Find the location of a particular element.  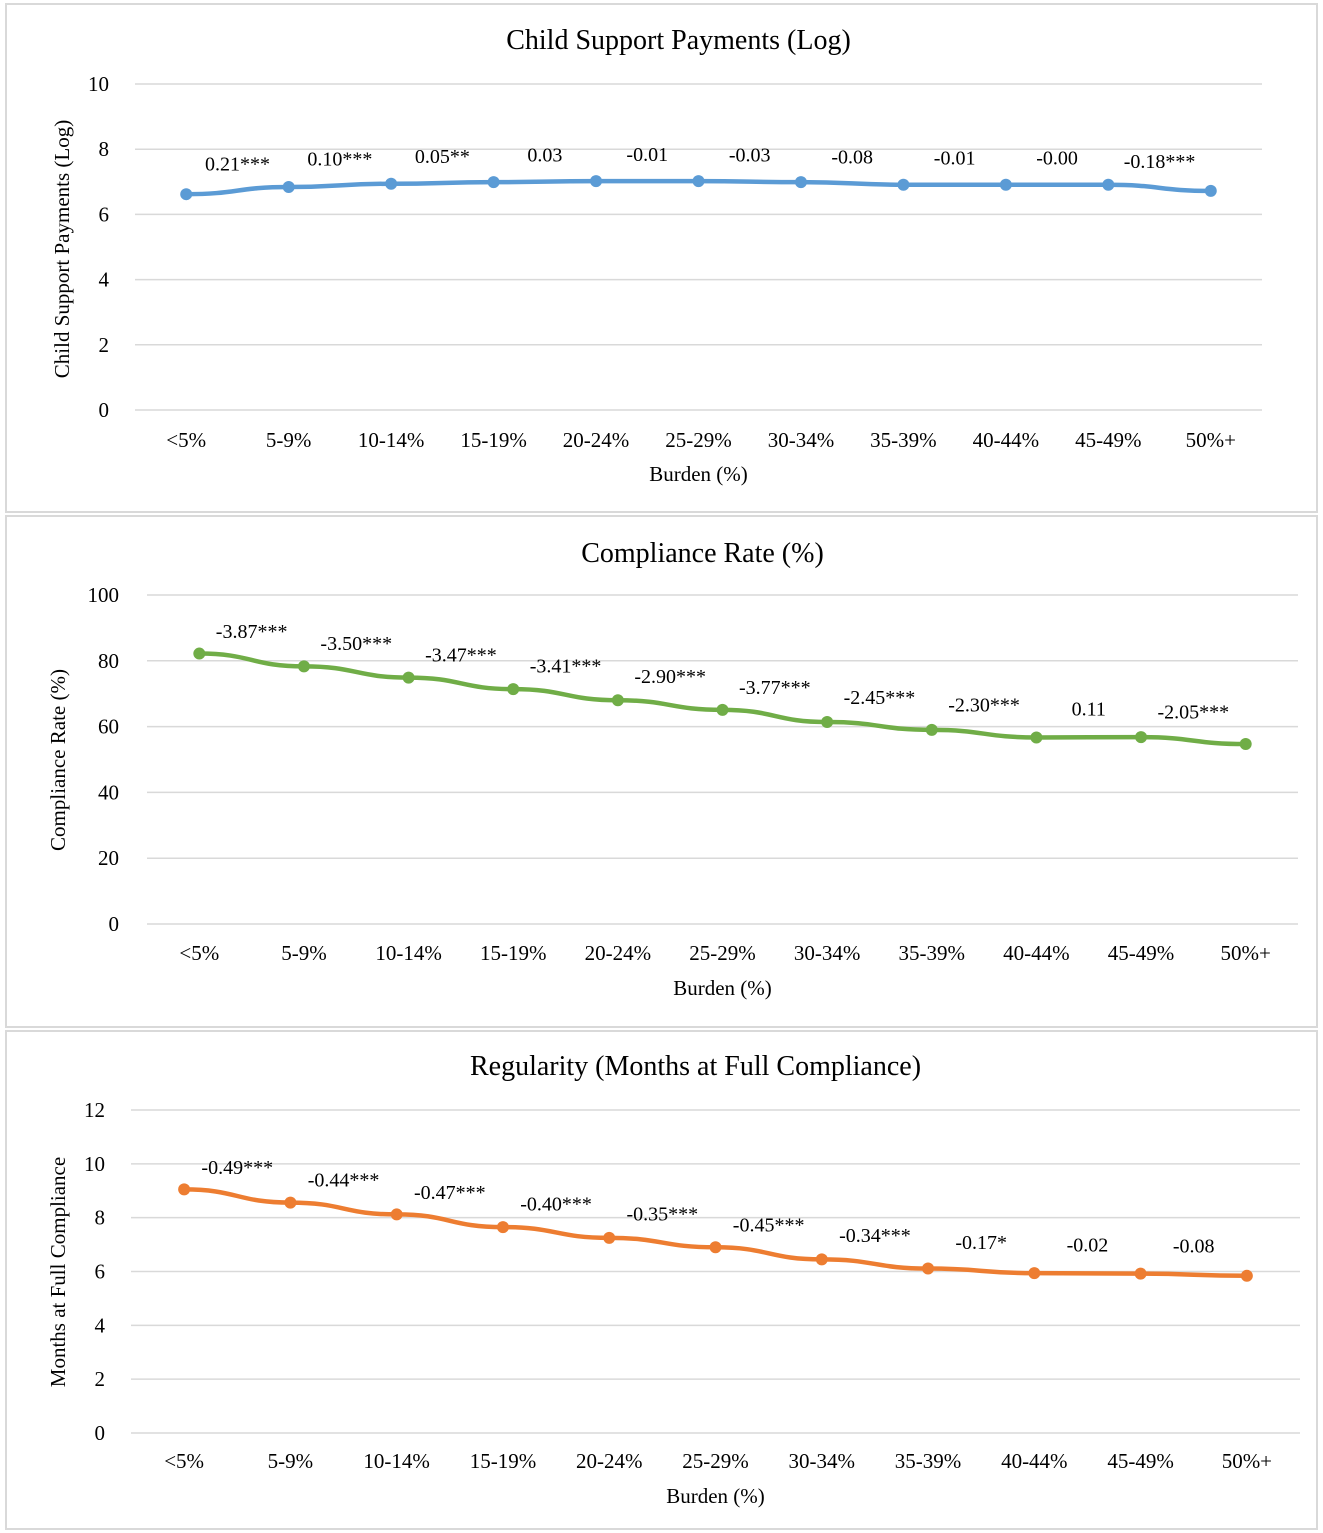

data-label: -0.02 is located at coordinates (1088, 1245).